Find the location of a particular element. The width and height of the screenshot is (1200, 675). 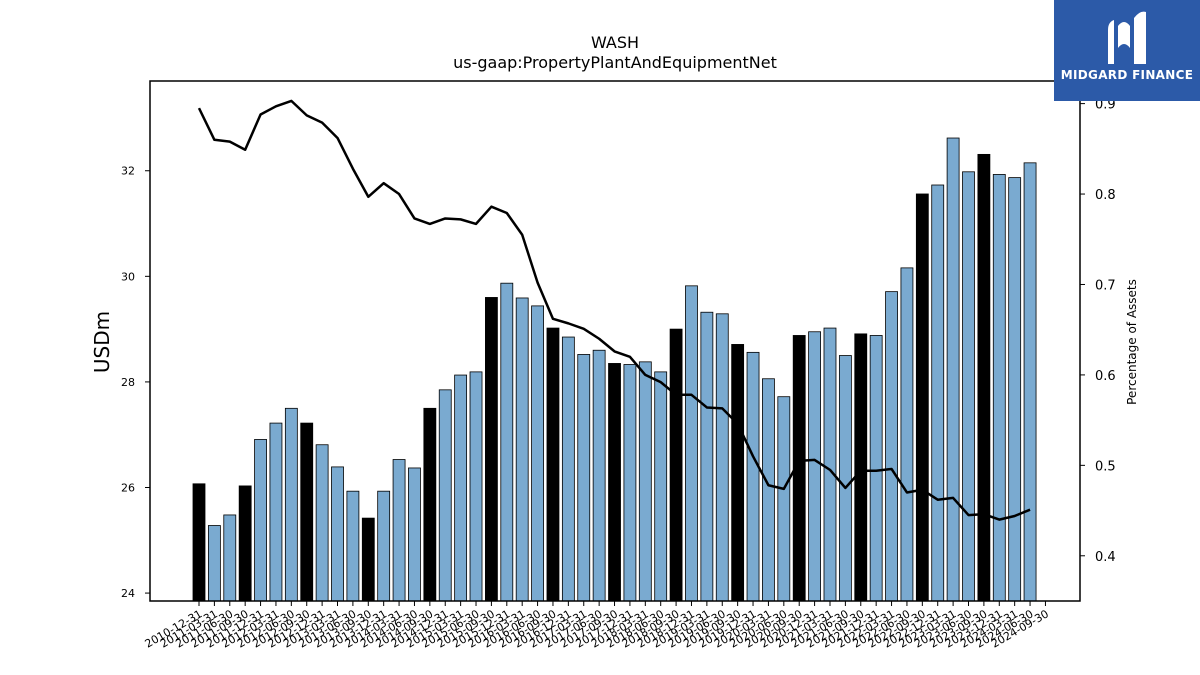

y2-tick-label: 0.7 is located at coordinates (1105, 285).